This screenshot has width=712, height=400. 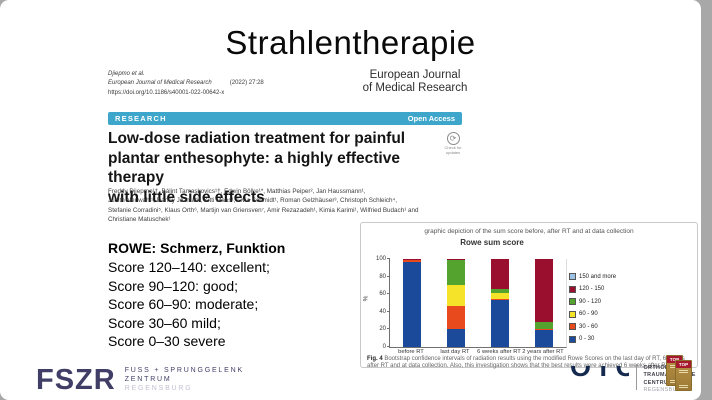 I want to click on y-tick-label: 100, so click(x=380, y=259).